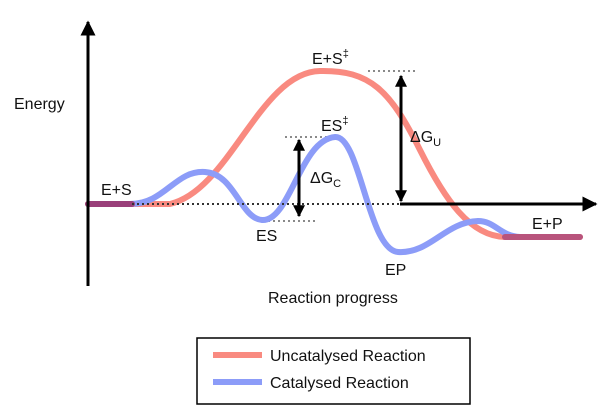  Describe the element at coordinates (339, 383) in the screenshot. I see `legend-label-catalysed: Catalysed Reaction` at that location.